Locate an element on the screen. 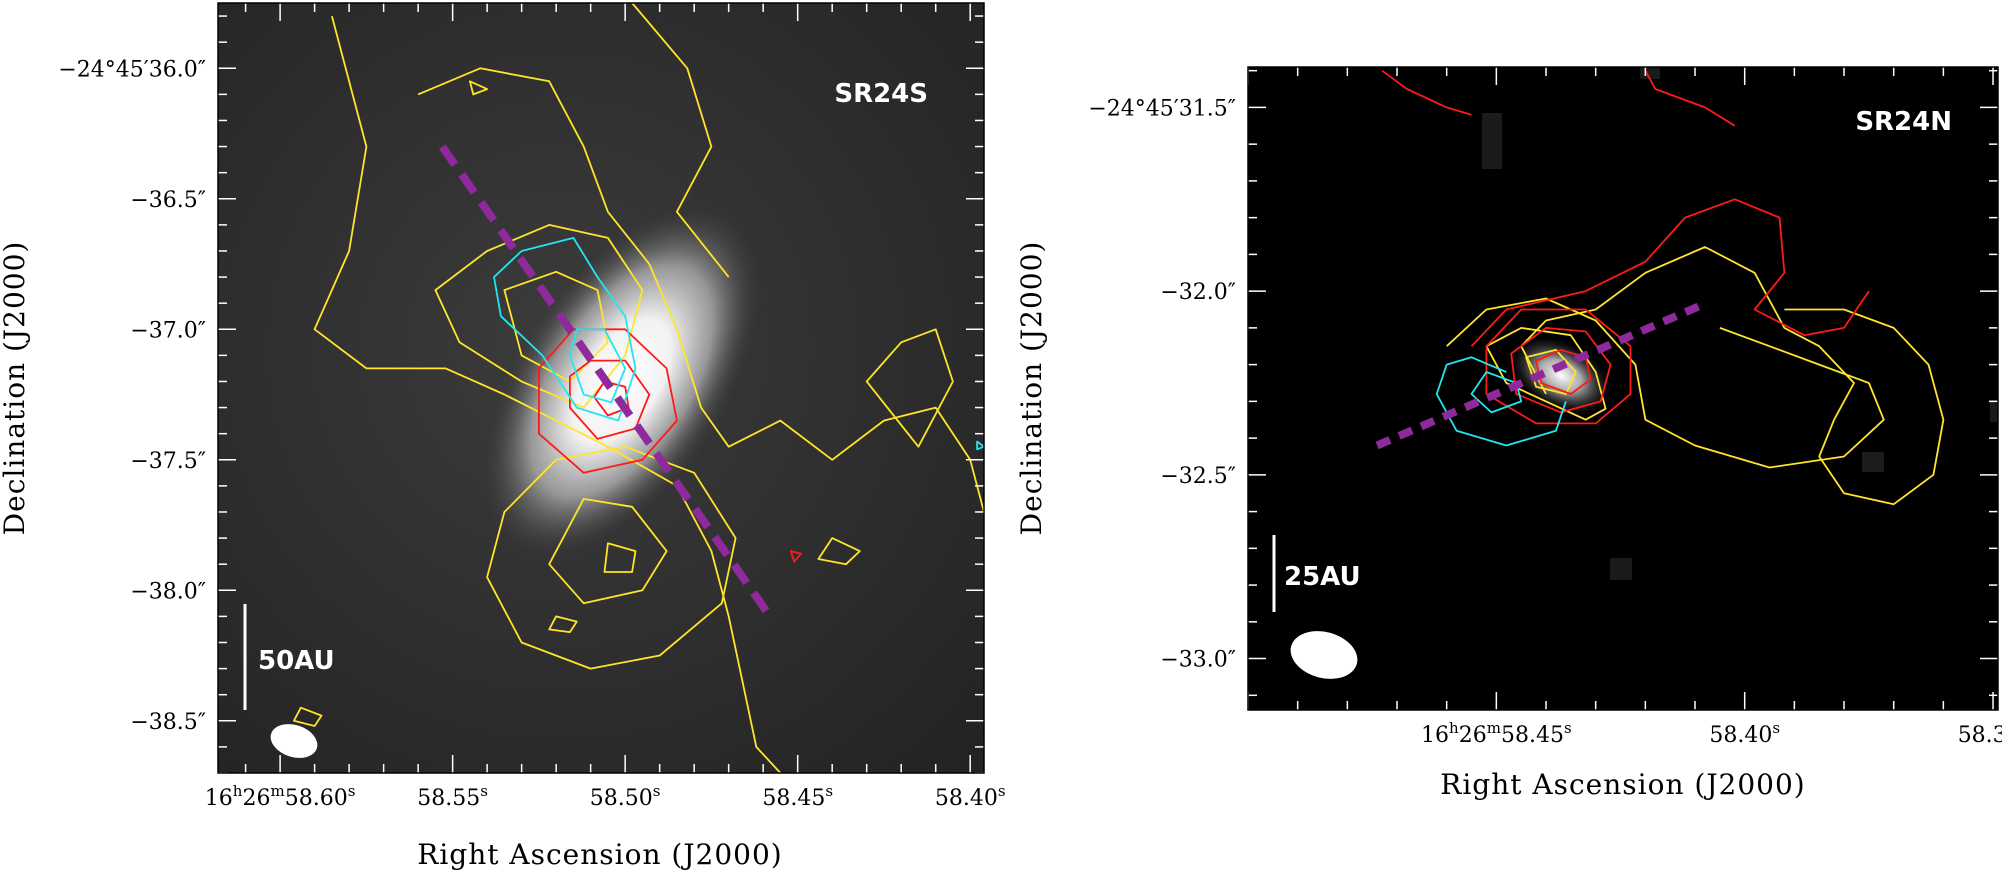 The image size is (2002, 876). x-tick-labels: 16h26m58.60s 58.55s 58.50s 58.45s 58.40s is located at coordinates (605, 796).